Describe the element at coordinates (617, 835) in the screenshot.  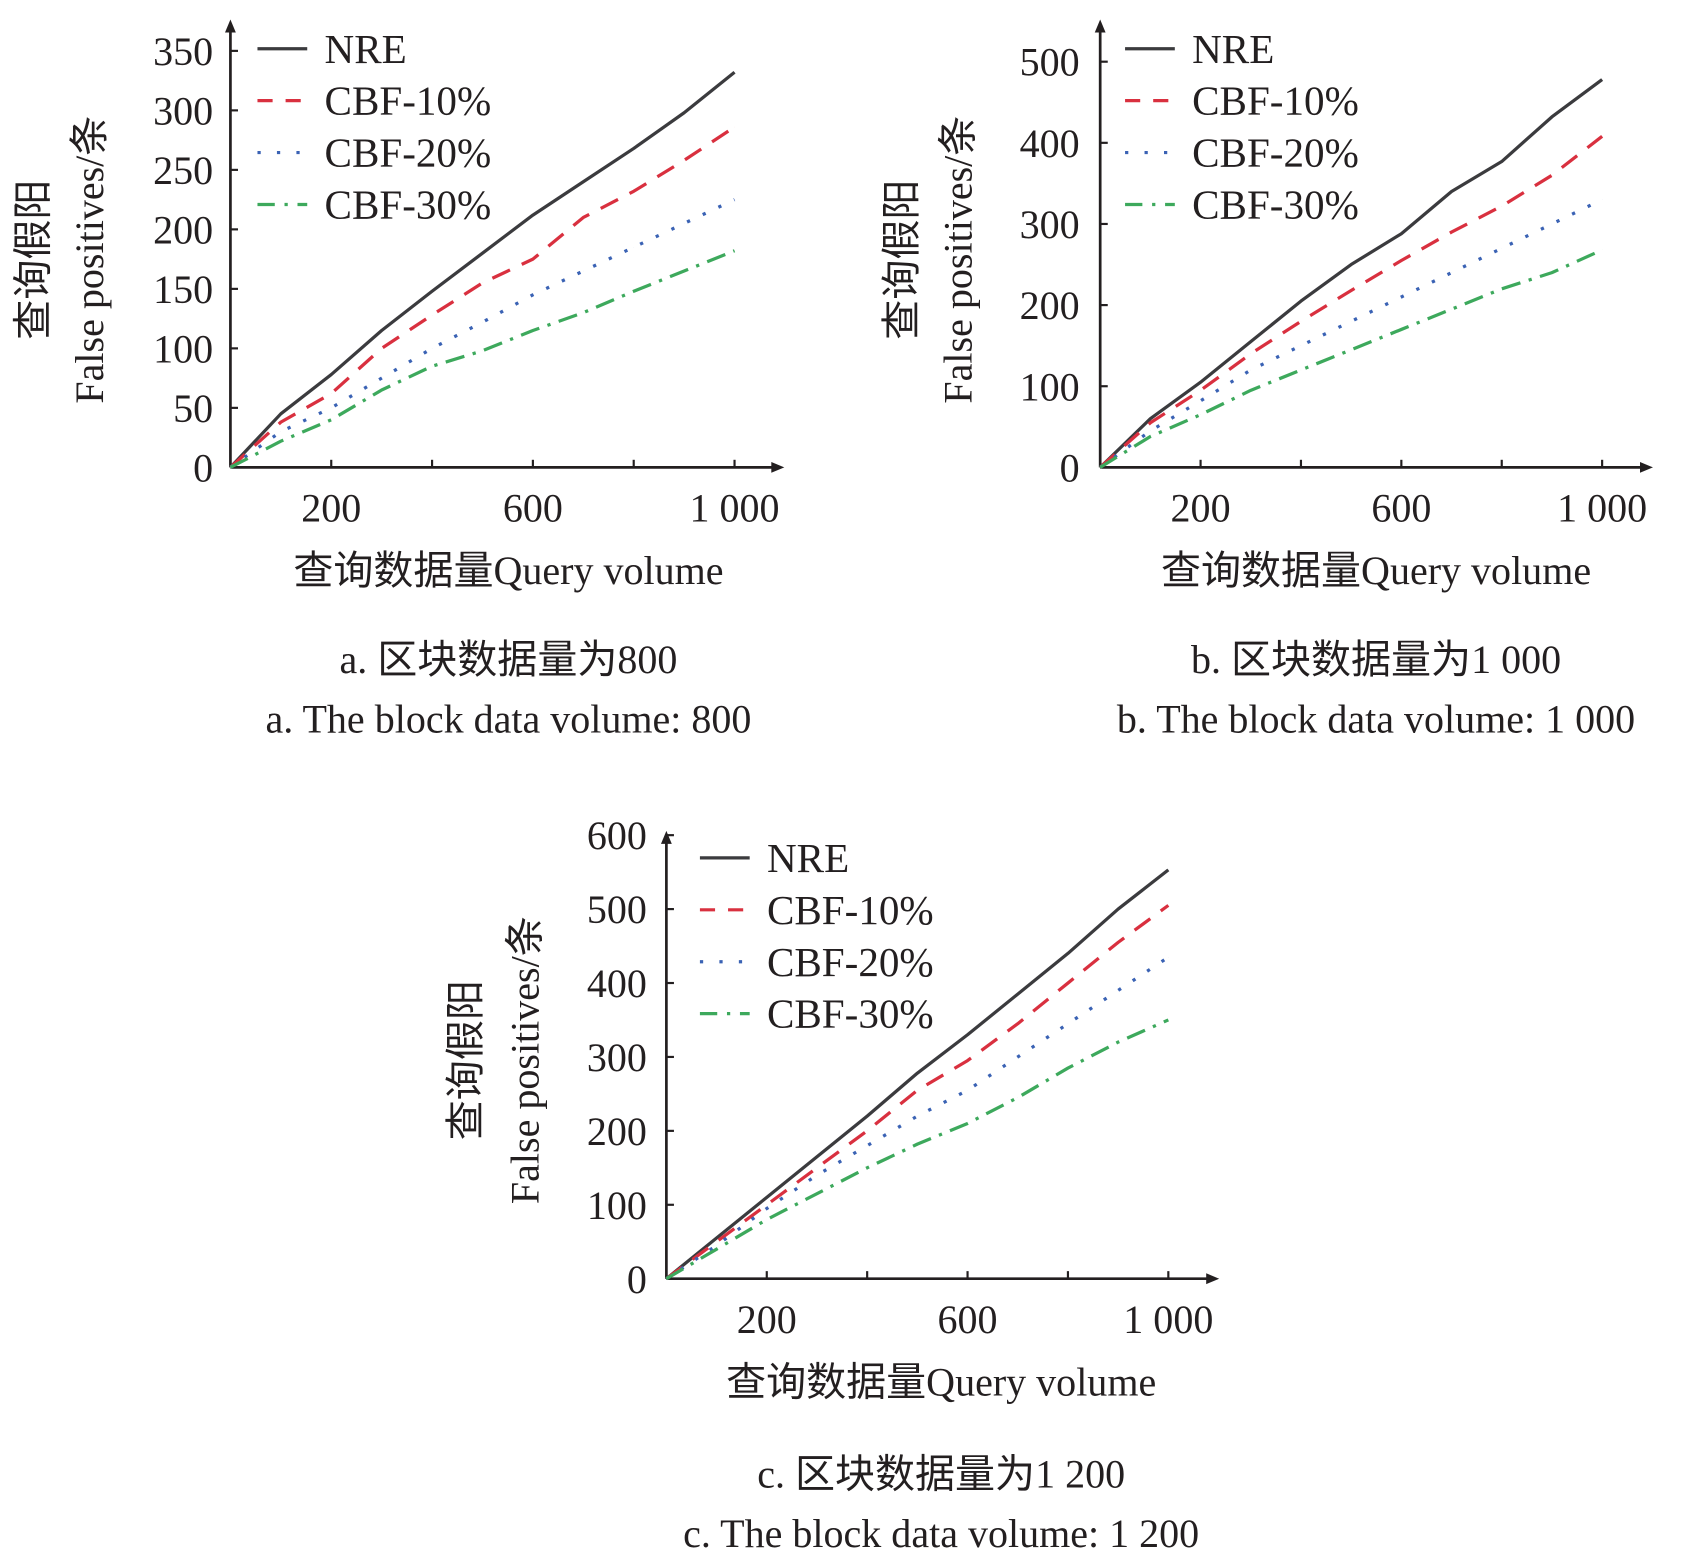
I see `y-tick-label: 600` at that location.